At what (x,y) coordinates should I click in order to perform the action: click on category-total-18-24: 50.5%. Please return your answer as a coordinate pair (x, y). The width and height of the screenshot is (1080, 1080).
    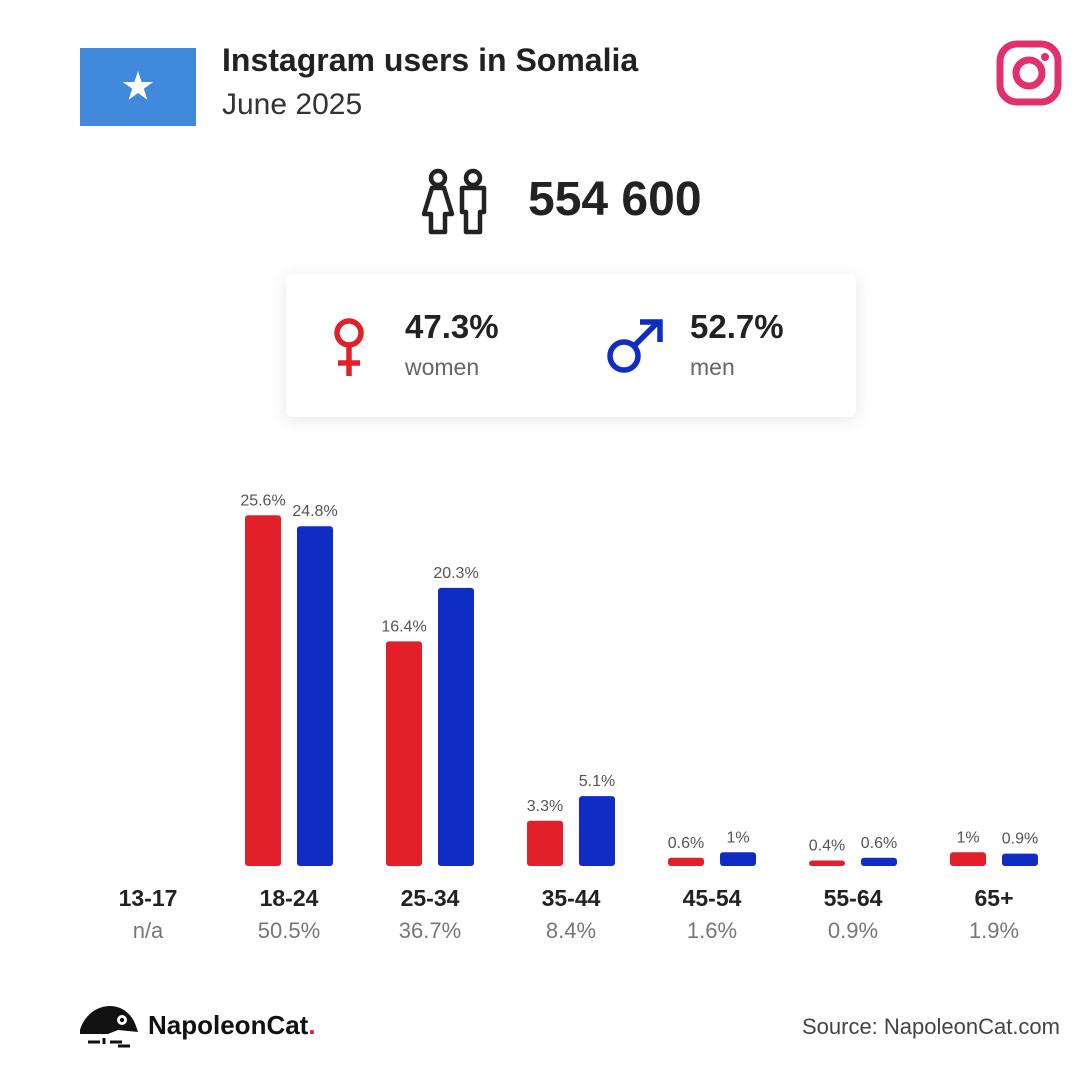
    Looking at the image, I should click on (289, 930).